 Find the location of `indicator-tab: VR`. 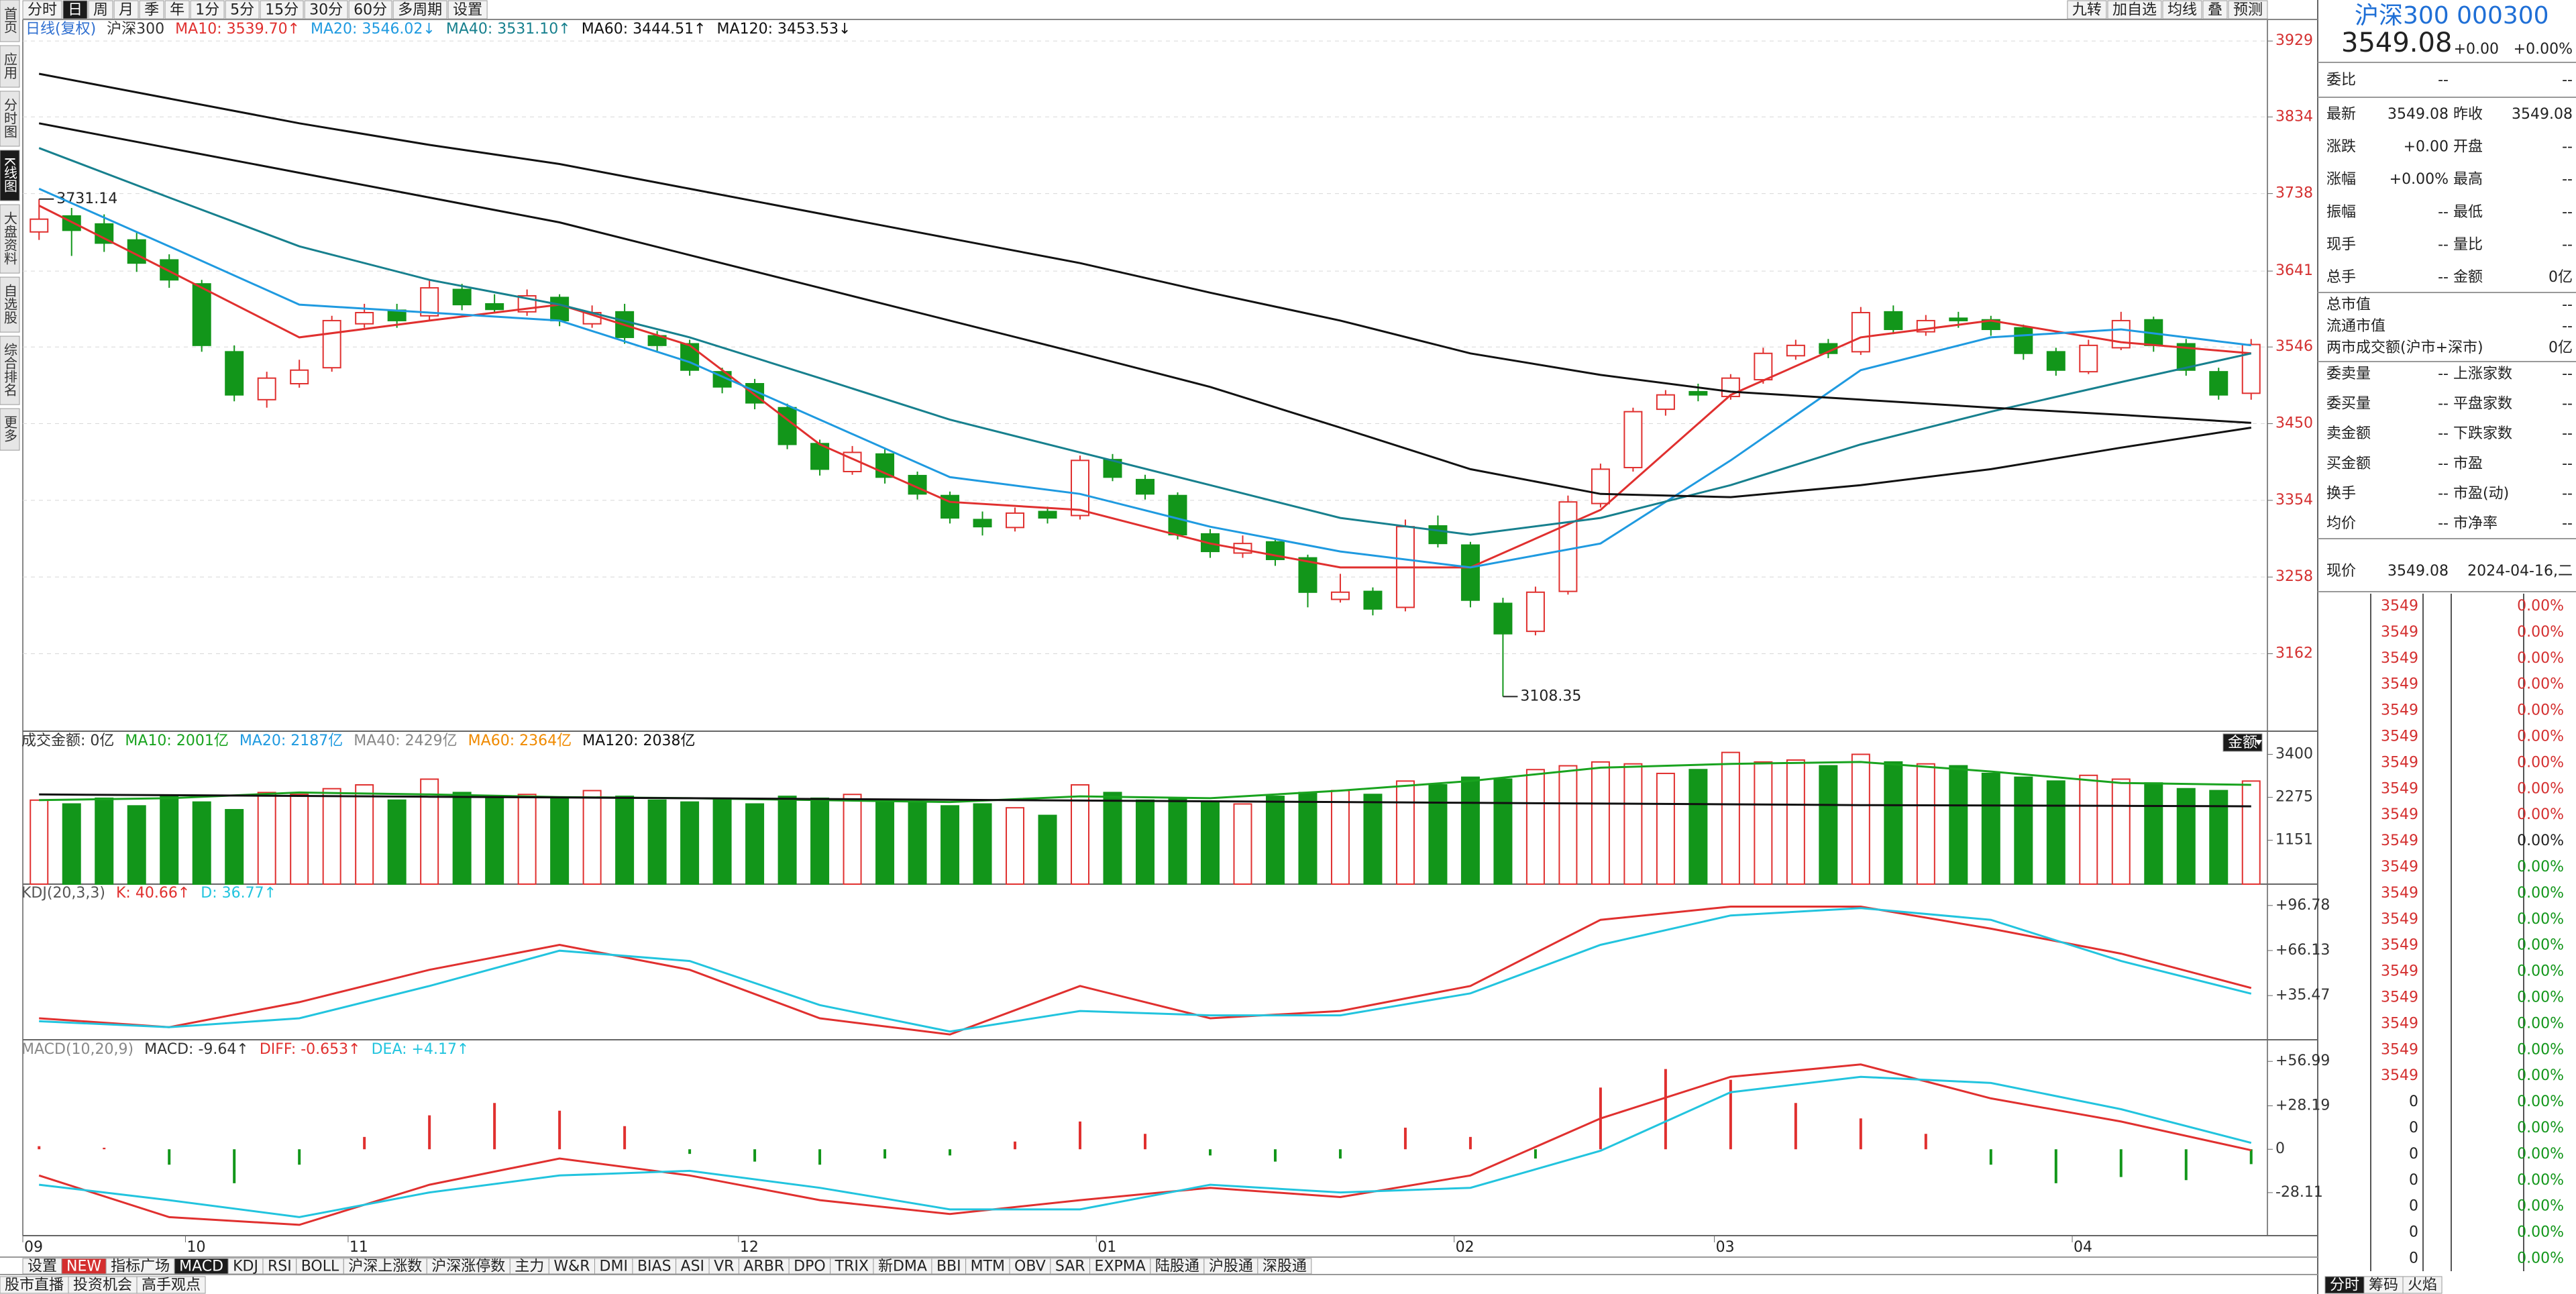

indicator-tab: VR is located at coordinates (724, 1266).